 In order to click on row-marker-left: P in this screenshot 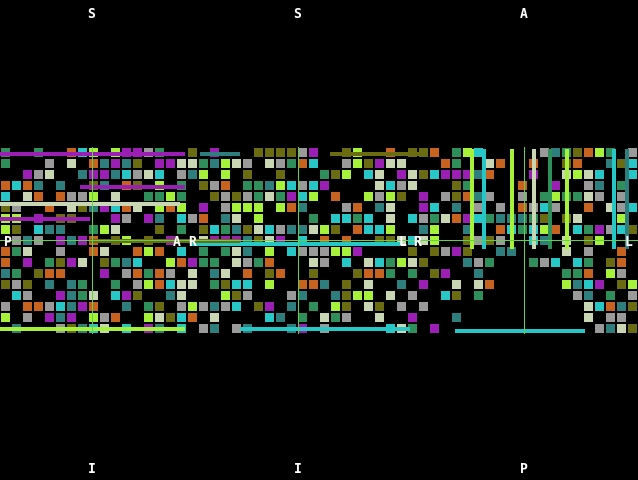, I will do `click(8, 242)`.